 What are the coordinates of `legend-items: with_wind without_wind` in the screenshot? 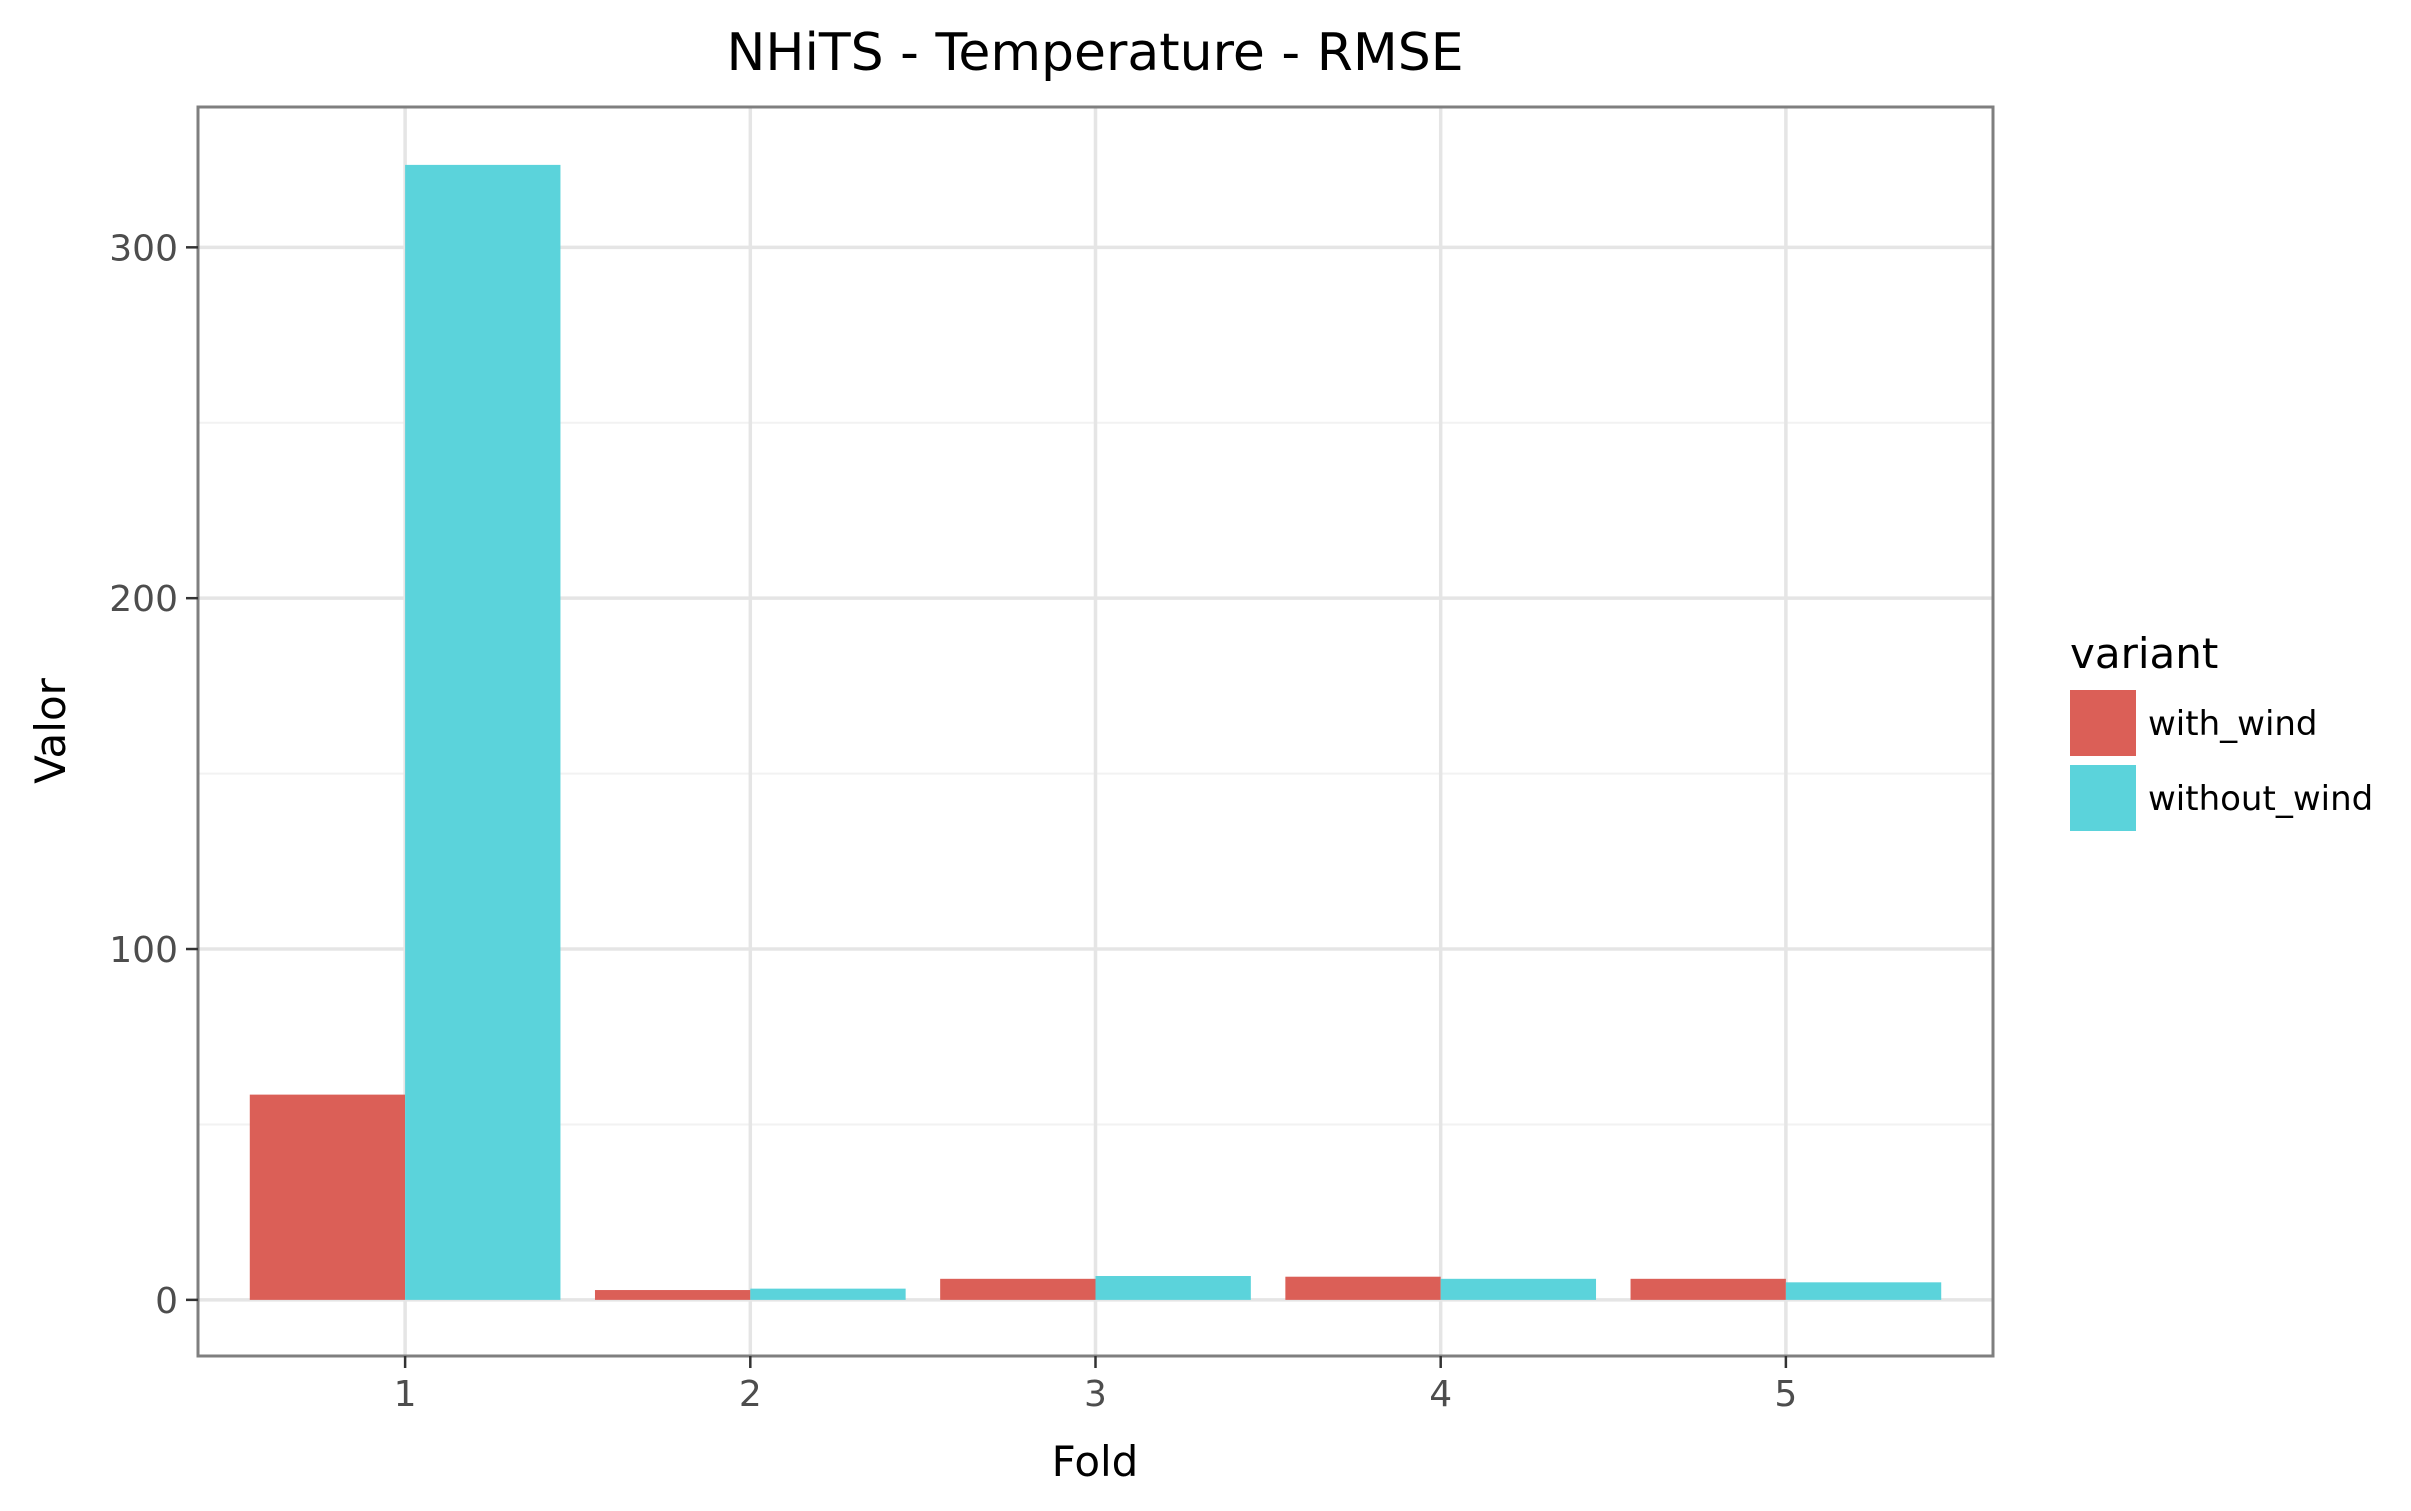 It's located at (2221, 760).